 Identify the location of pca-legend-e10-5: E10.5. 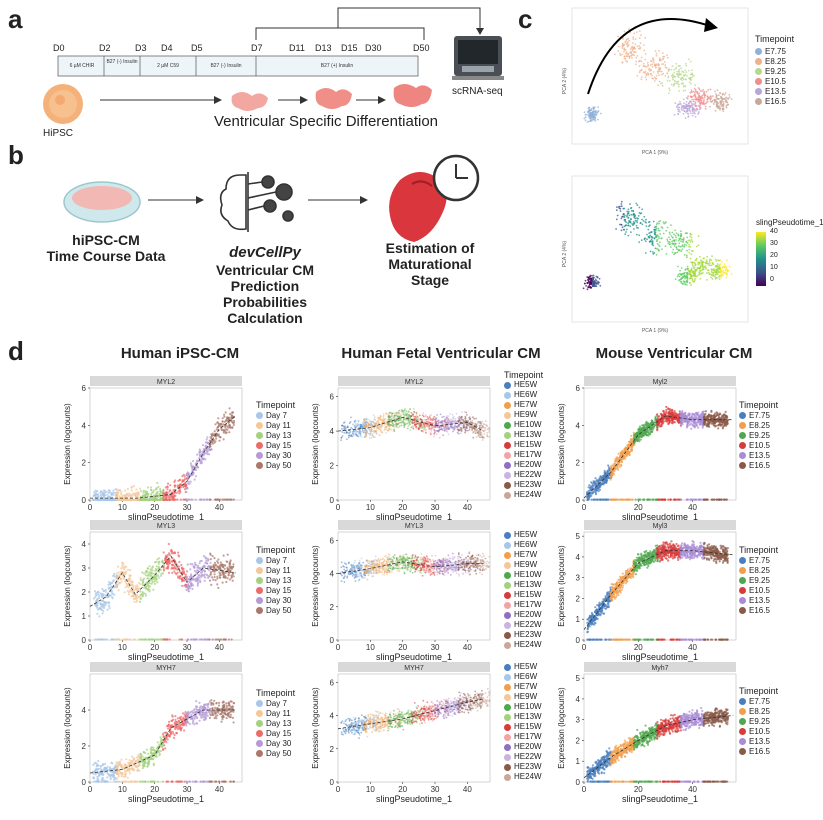
(774, 81).